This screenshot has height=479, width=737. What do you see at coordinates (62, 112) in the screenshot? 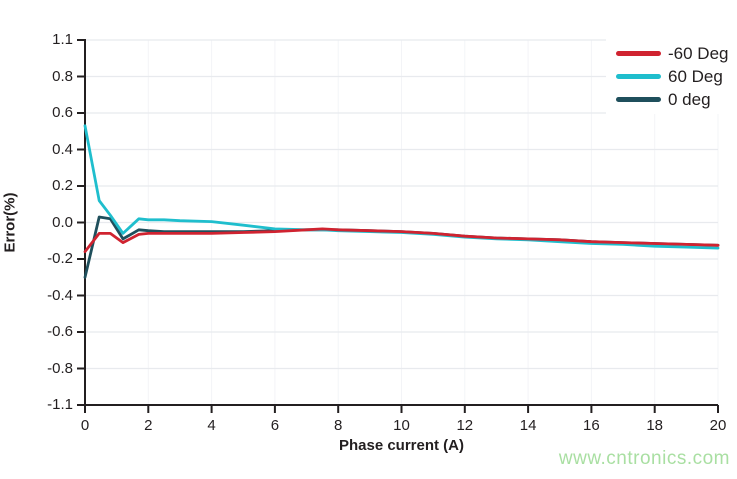
I see `y-tick-label: 0.6` at bounding box center [62, 112].